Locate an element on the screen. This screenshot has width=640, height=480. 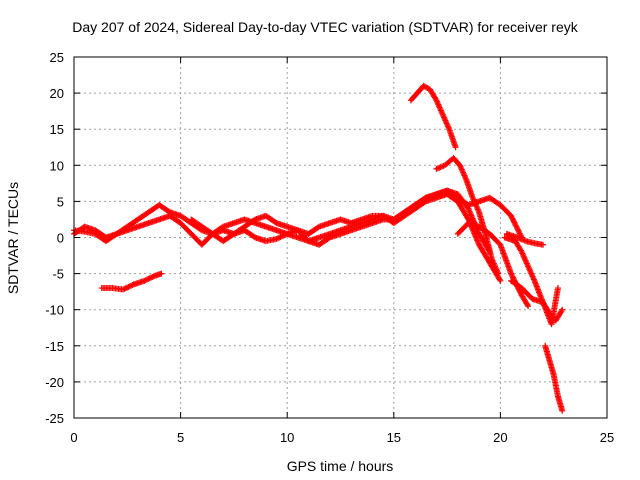
y-tick-label: -5 is located at coordinates (58, 274).